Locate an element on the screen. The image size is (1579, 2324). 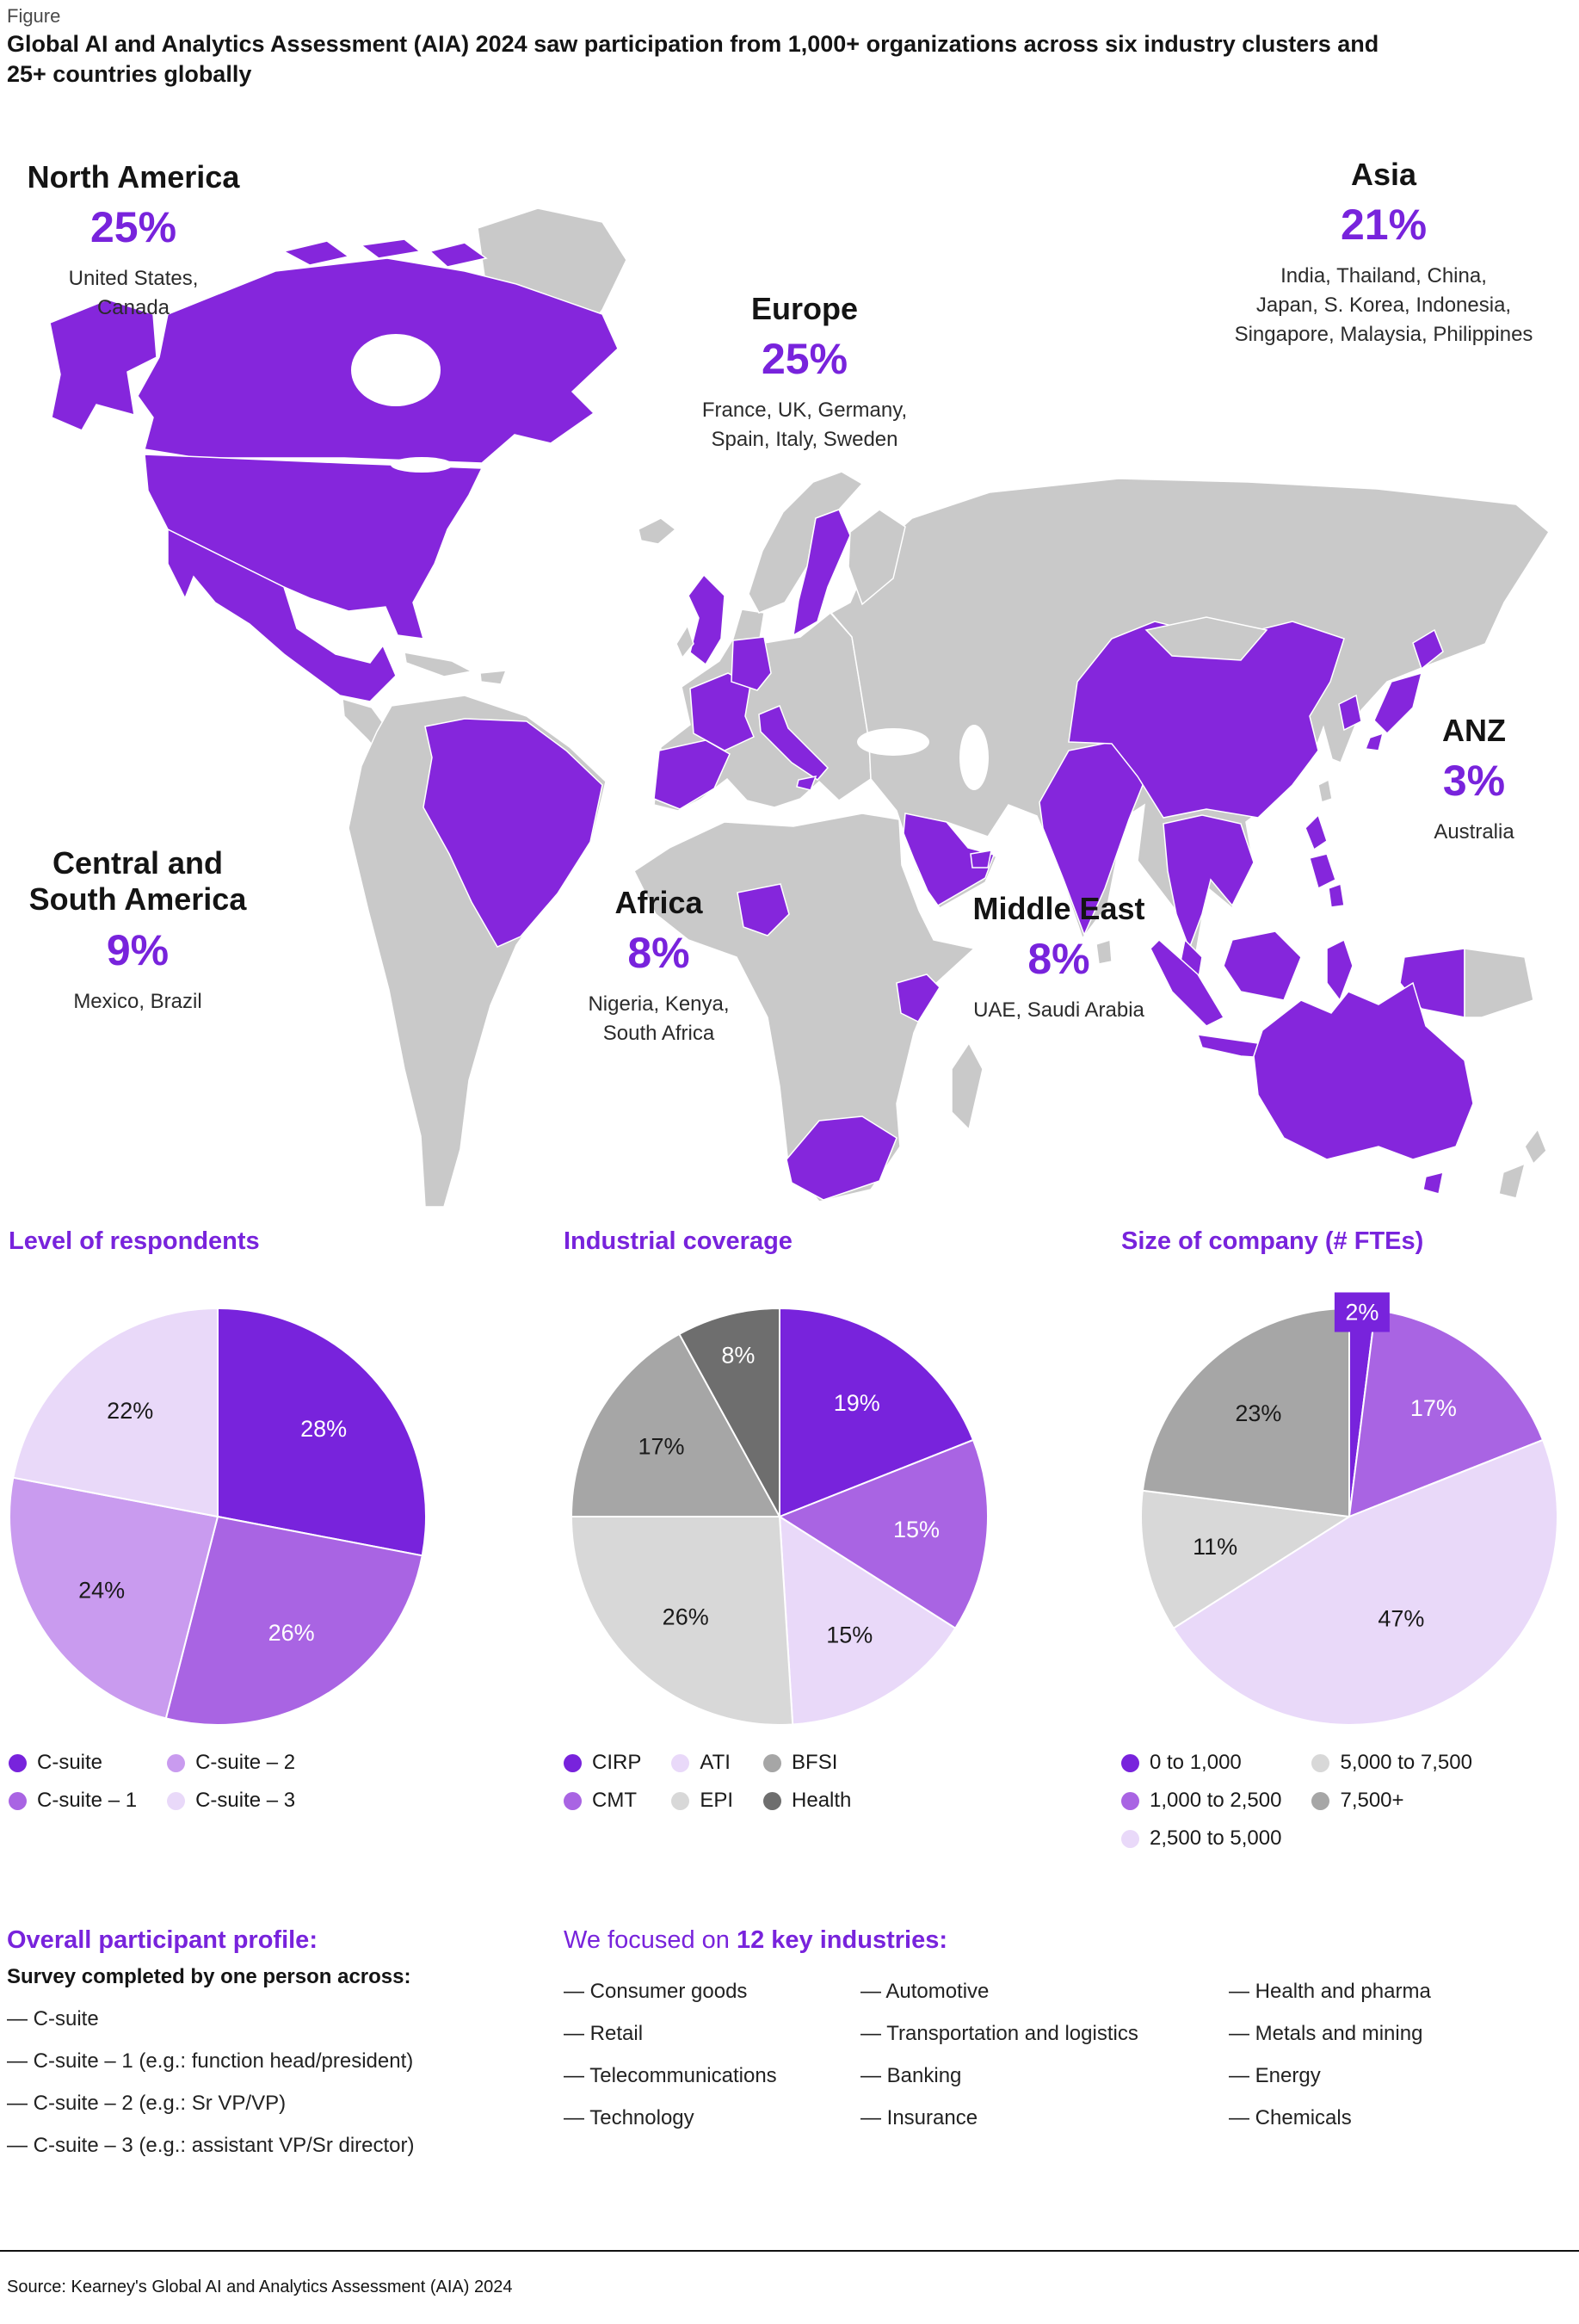
pie-callout-box is located at coordinates (1362, 1312).